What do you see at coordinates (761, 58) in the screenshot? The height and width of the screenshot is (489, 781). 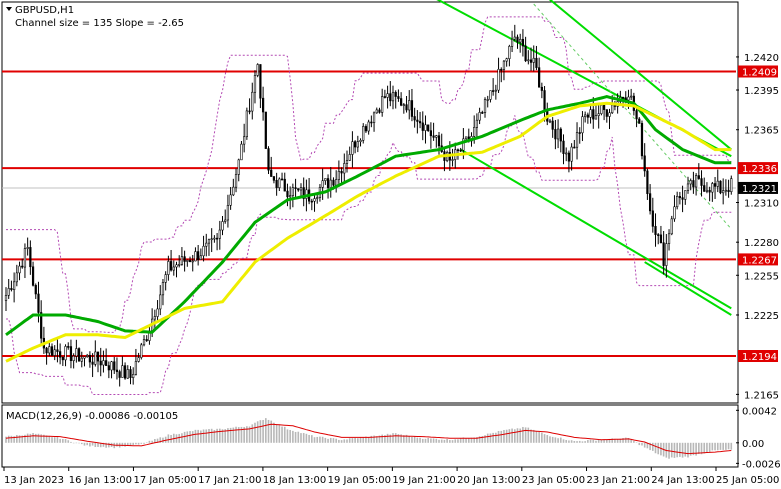 I see `price-tick-label: 1.2420` at bounding box center [761, 58].